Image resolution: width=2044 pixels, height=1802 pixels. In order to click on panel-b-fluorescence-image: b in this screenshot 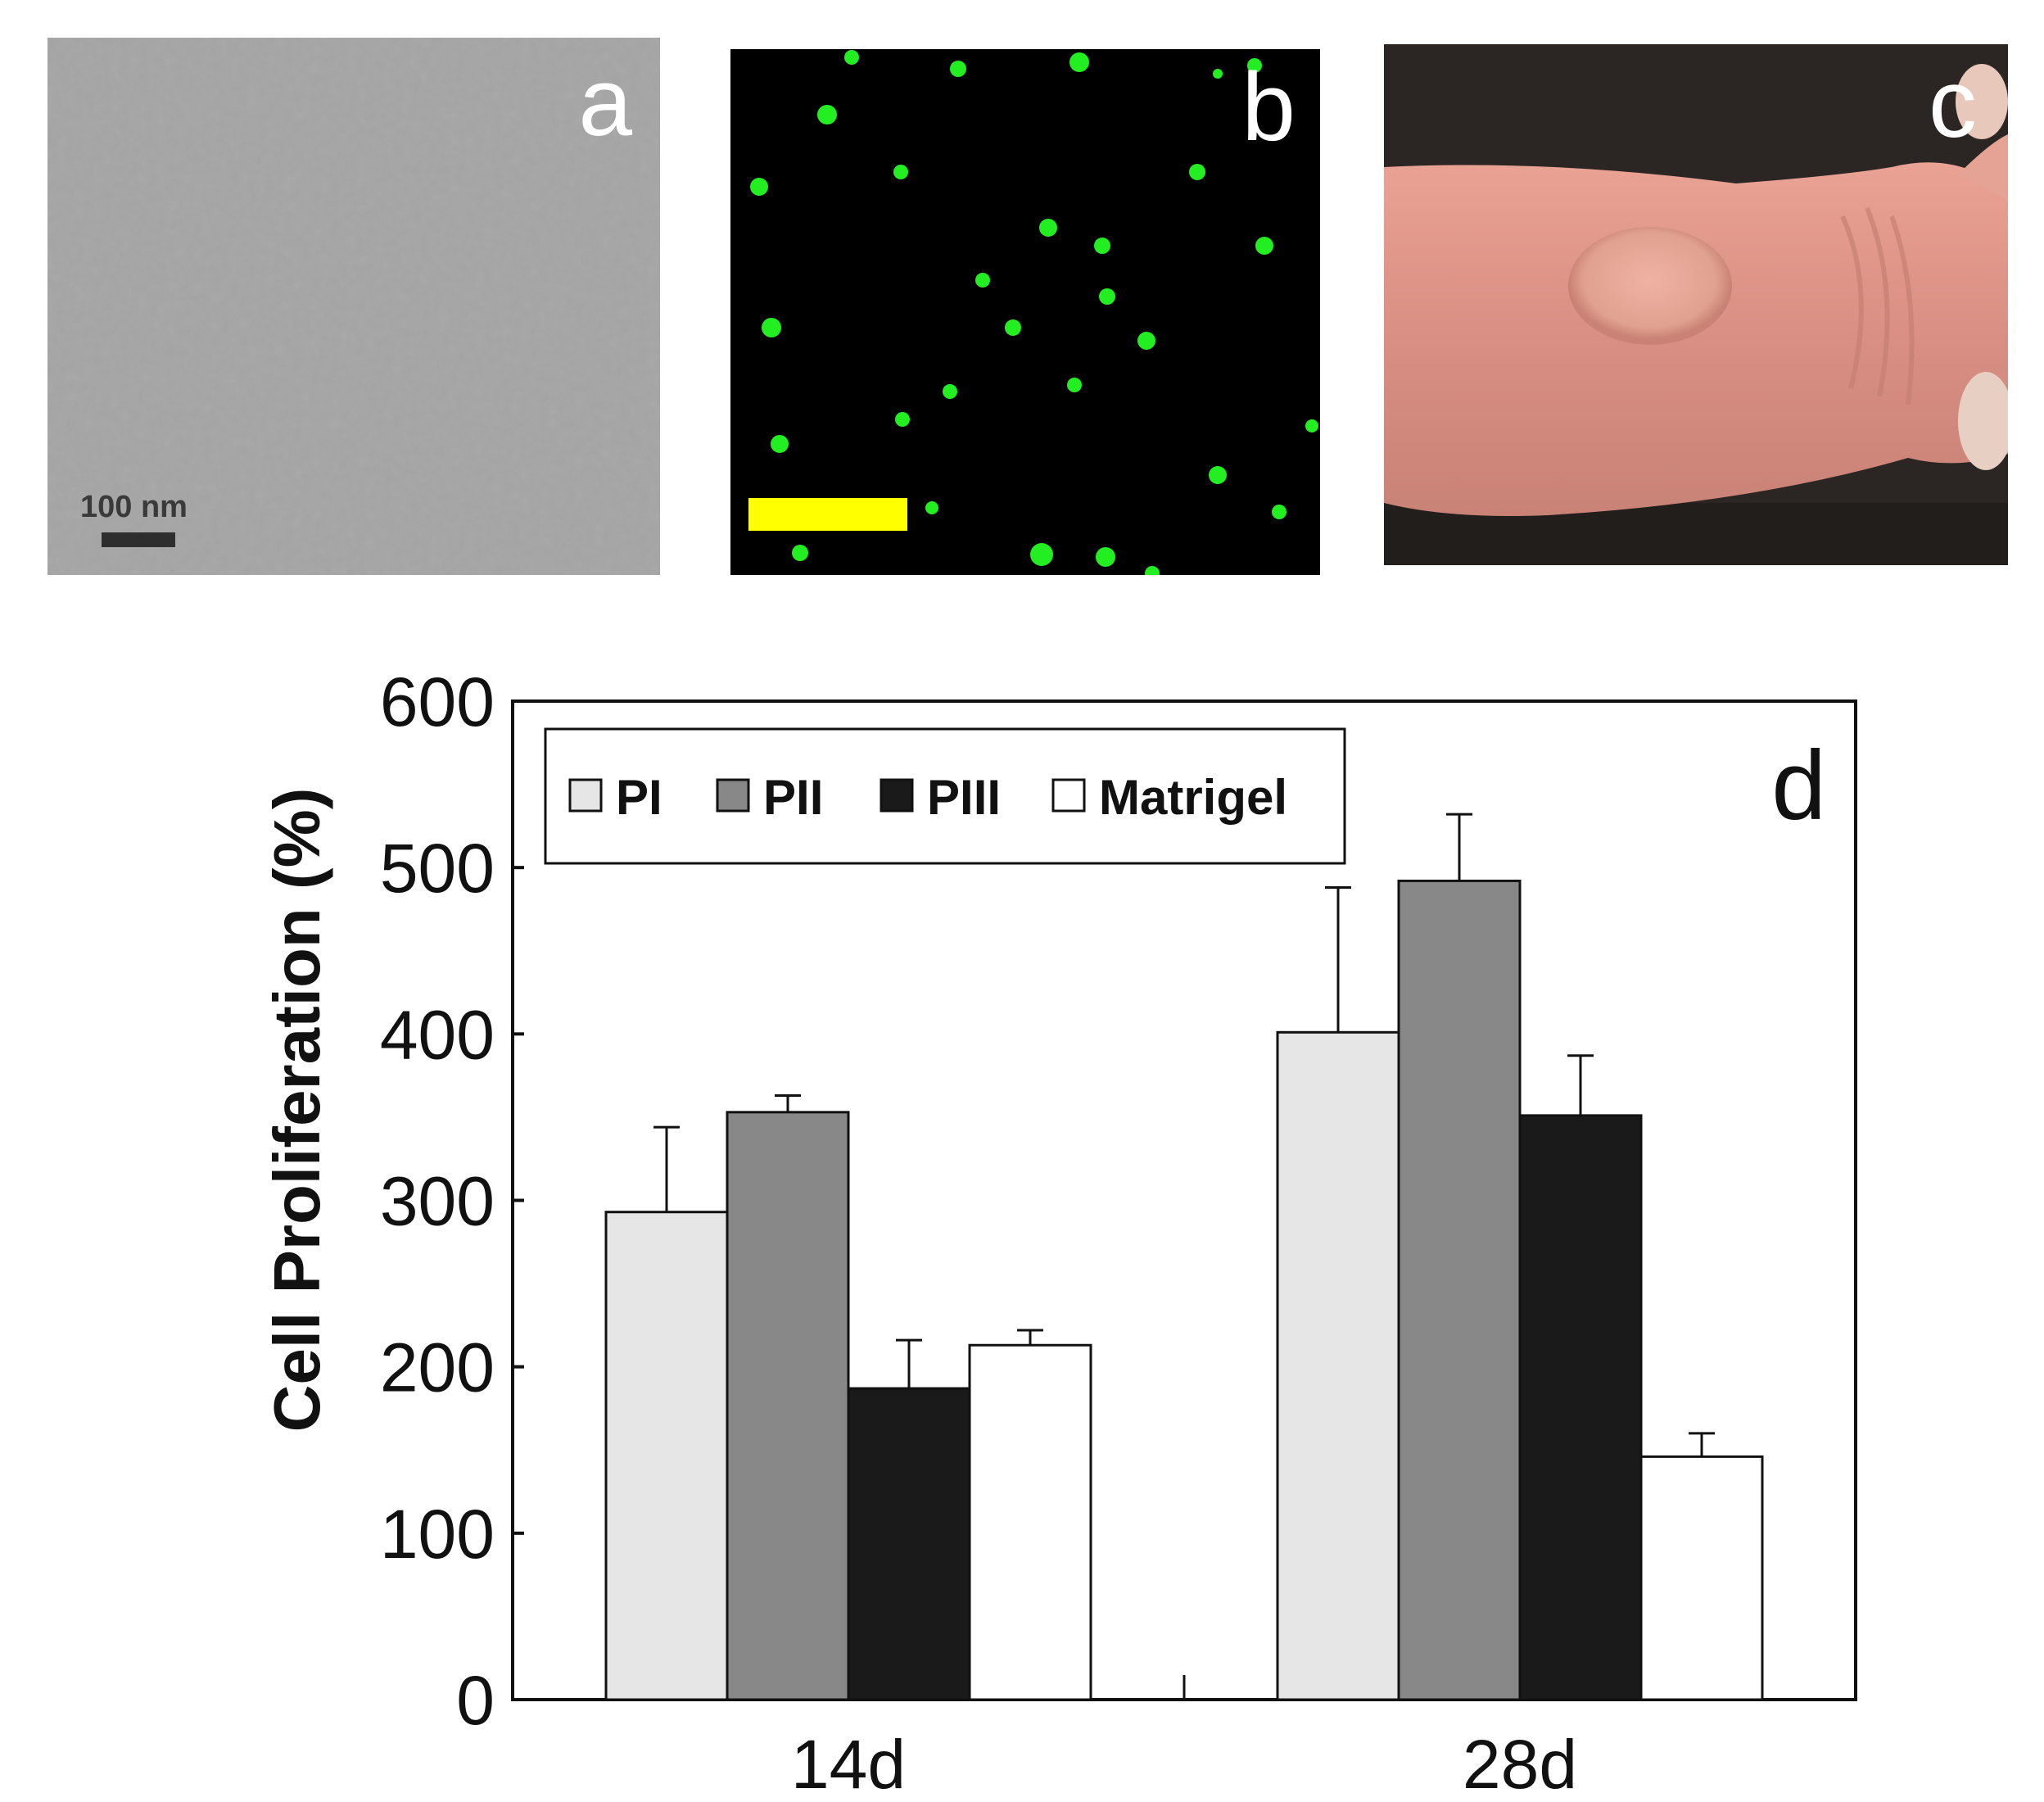, I will do `click(1025, 312)`.